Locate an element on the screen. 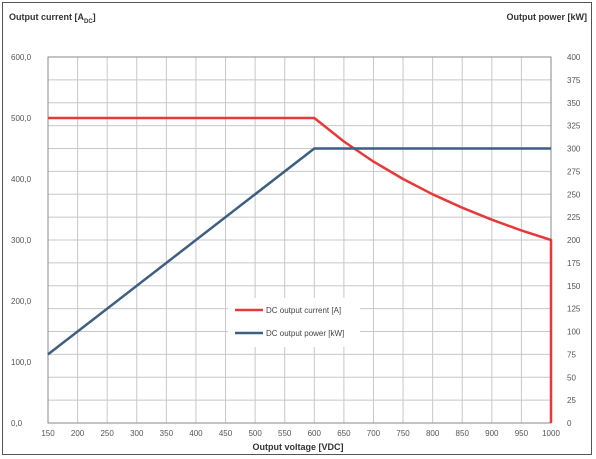  right-tick-label: 100 is located at coordinates (574, 332).